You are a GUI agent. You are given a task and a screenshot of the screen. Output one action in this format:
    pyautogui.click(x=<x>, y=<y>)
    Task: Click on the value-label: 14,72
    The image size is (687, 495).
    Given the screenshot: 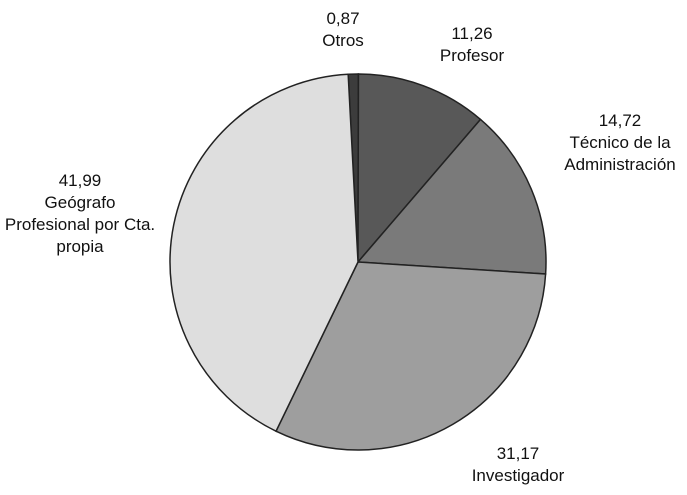 What is the action you would take?
    pyautogui.click(x=620, y=120)
    